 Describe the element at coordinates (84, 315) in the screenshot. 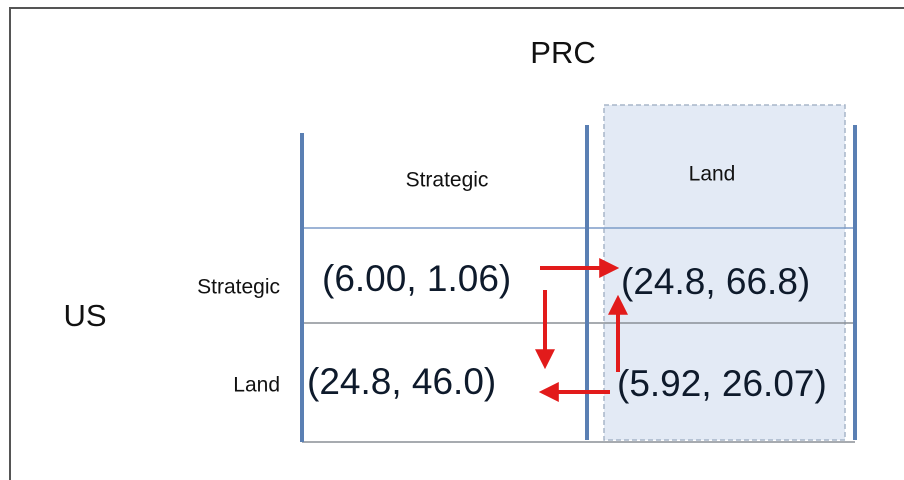

I see `row-player: US` at that location.